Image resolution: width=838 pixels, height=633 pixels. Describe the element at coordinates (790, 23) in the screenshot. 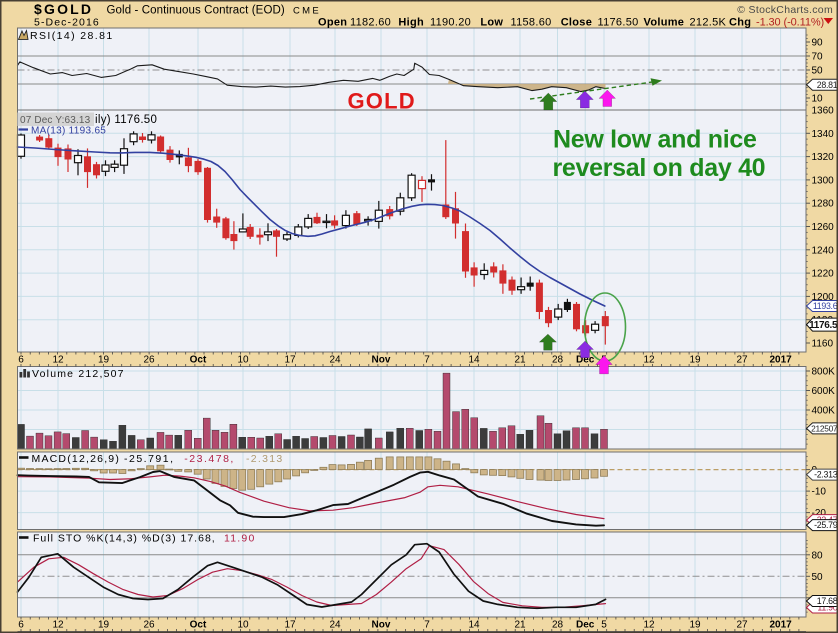

I see `svg-text: -1.30 (-0.11%)` at that location.